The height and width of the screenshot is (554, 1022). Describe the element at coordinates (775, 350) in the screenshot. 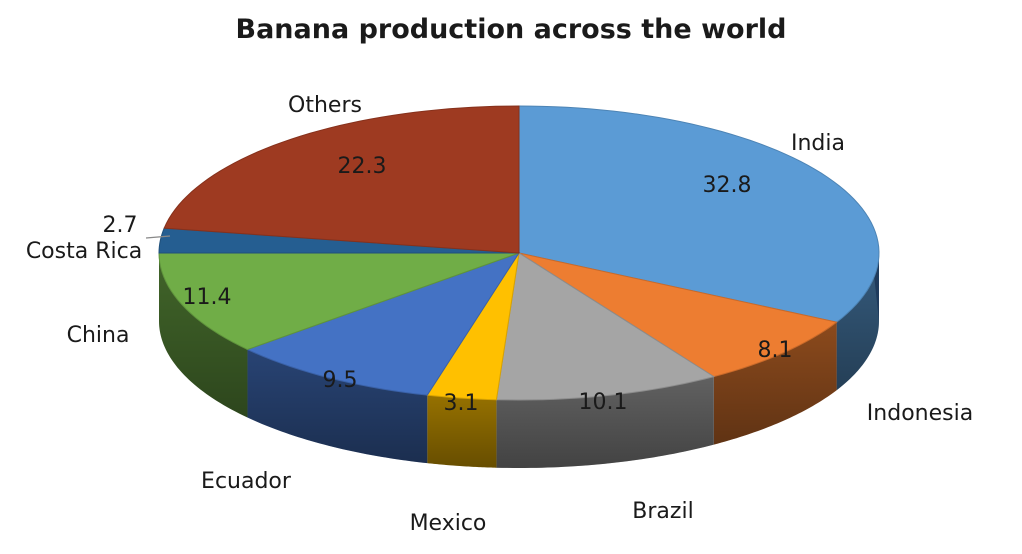

I see `value-label-indonesia: 8.1` at that location.